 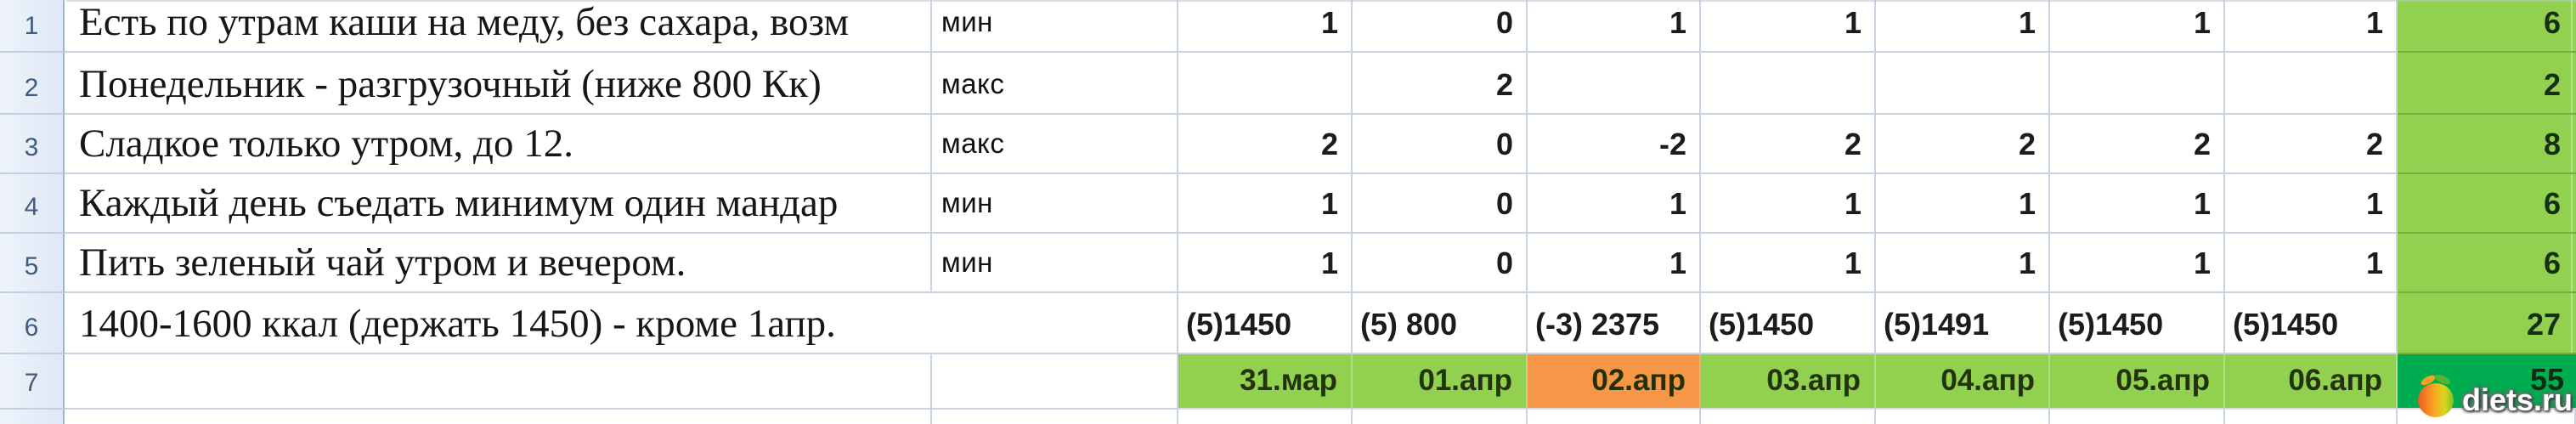 What do you see at coordinates (1614, 382) in the screenshot?
I see `date-cell: 02.апр` at bounding box center [1614, 382].